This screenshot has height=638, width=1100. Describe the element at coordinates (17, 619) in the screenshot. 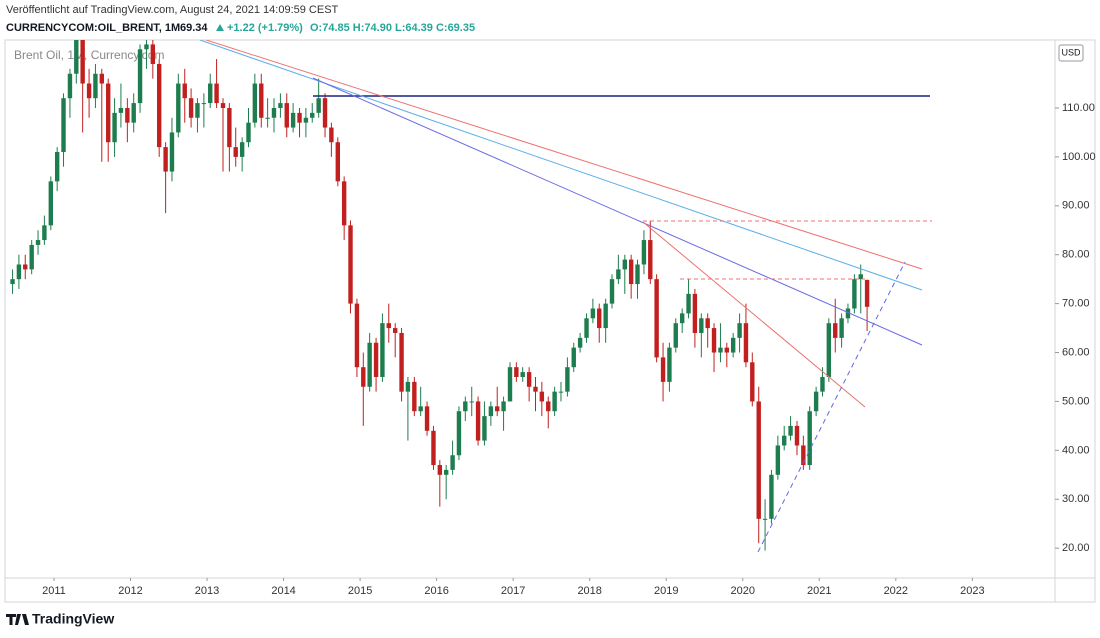

I see `logo-icon` at that location.